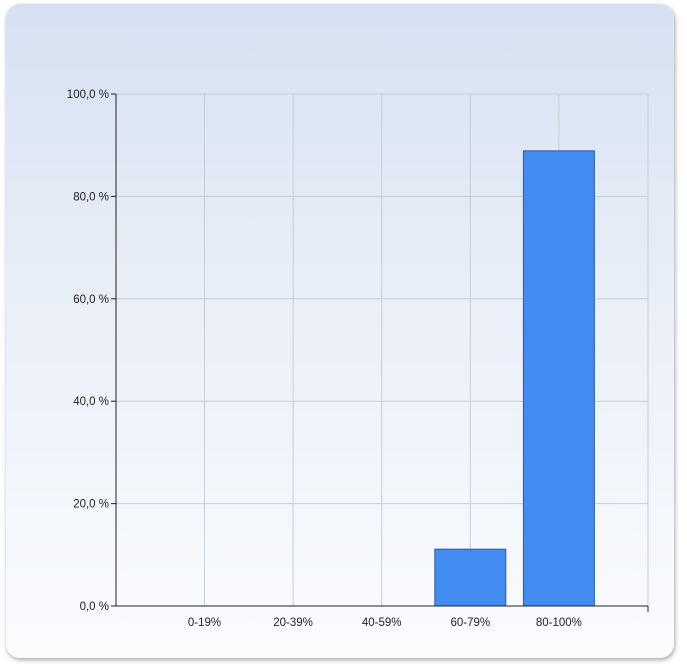 The image size is (687, 667). Describe the element at coordinates (293, 623) in the screenshot. I see `x-tick-label: 20-39%` at that location.